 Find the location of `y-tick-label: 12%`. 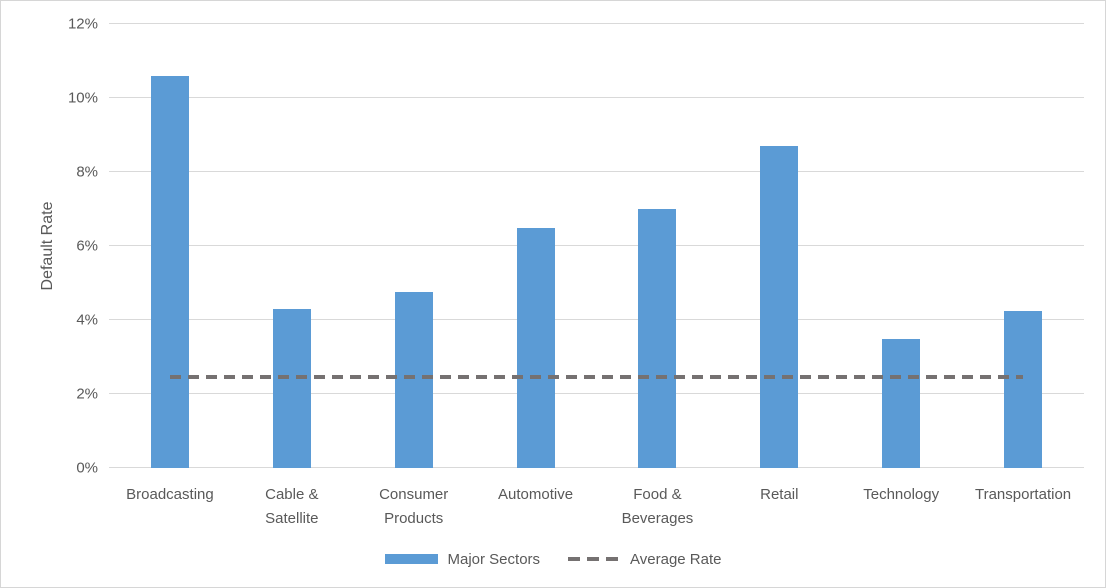

y-tick-label: 12% is located at coordinates (82, 24).